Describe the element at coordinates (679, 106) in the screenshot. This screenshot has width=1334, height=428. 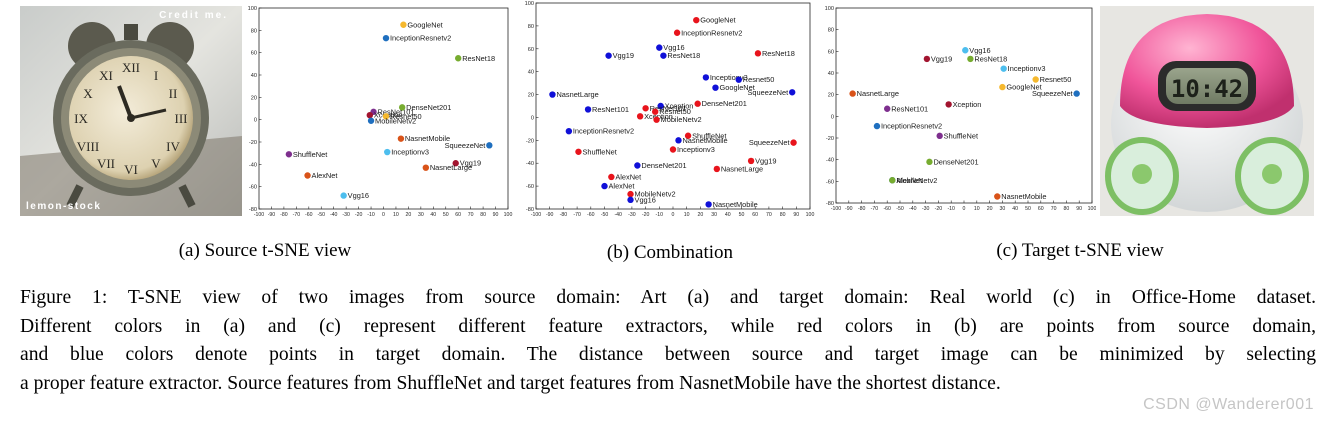
I see `point-label: Xception` at that location.